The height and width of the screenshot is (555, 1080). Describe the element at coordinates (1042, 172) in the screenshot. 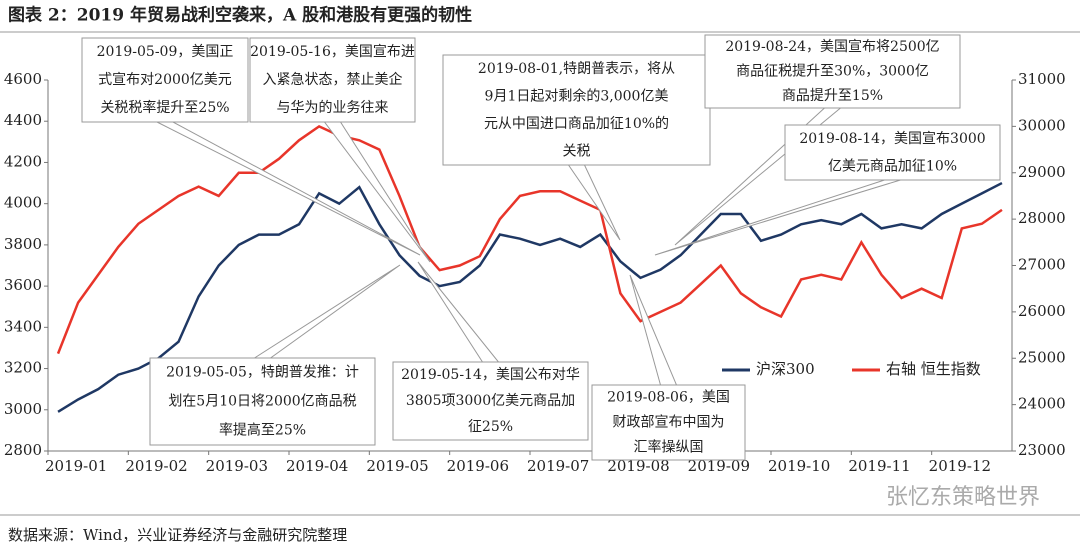

I see `y2-tick-label: 29000` at that location.